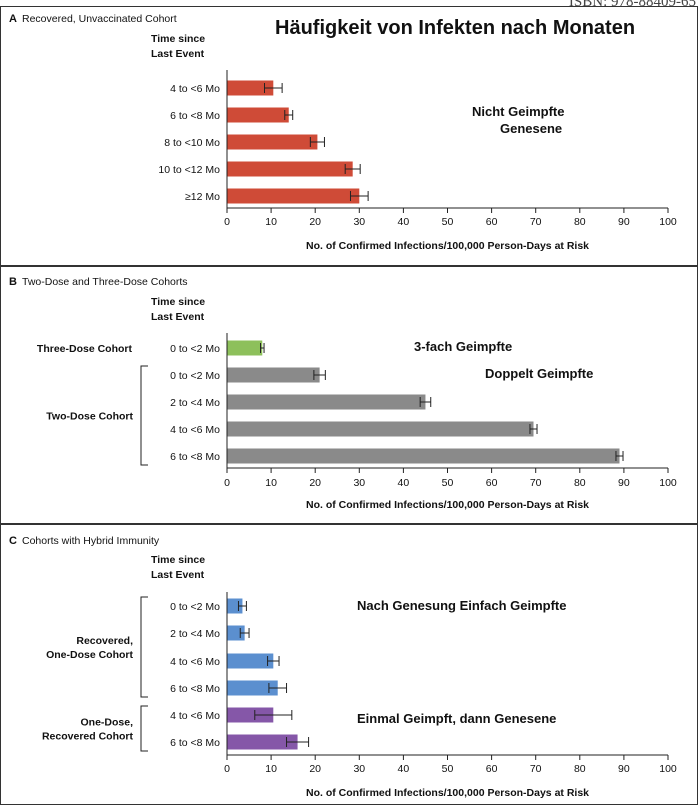  I want to click on group-label-line1-c1: One-Dose,, so click(106, 723).